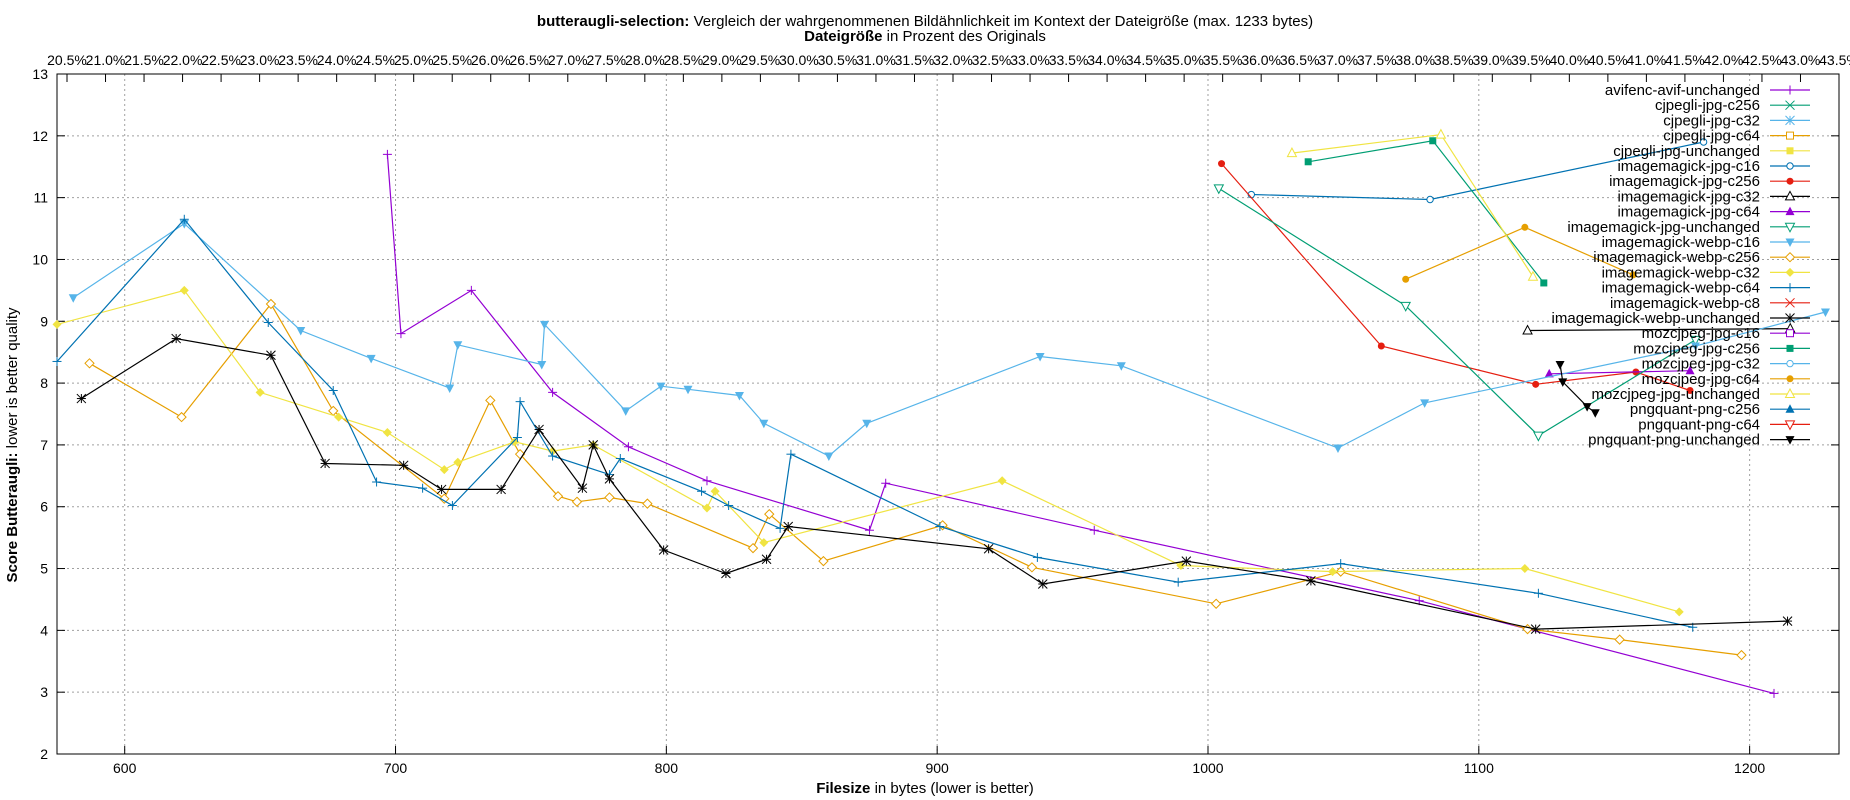 The width and height of the screenshot is (1850, 800). What do you see at coordinates (1681, 242) in the screenshot?
I see `legend-label: imagemagick-webp-c16` at bounding box center [1681, 242].